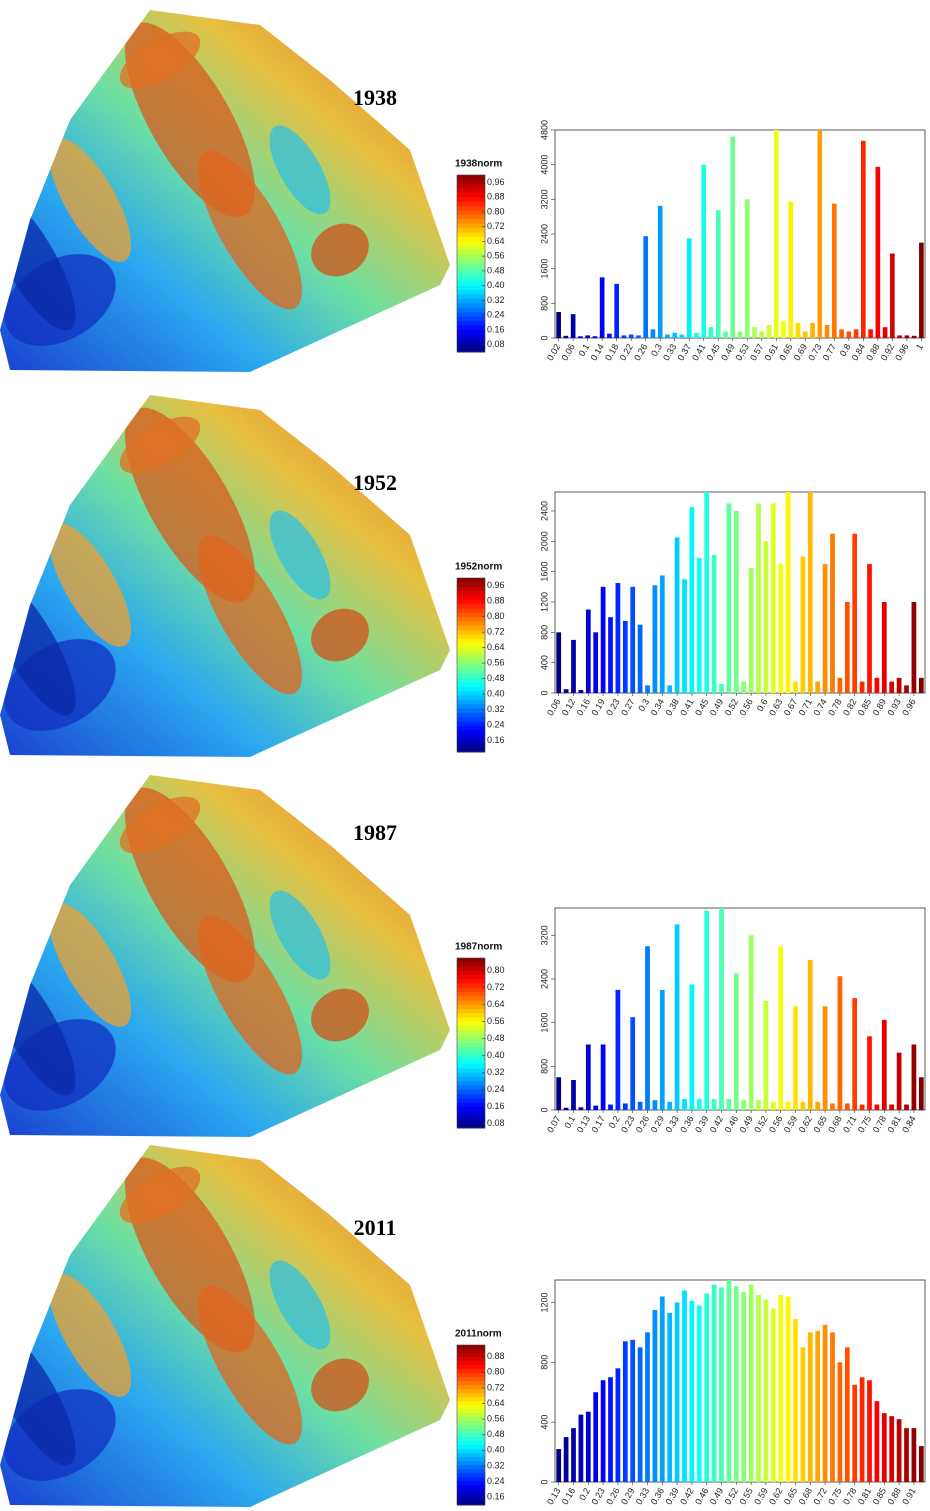  I want to click on x-tick-label: 0.23, so click(612, 707).